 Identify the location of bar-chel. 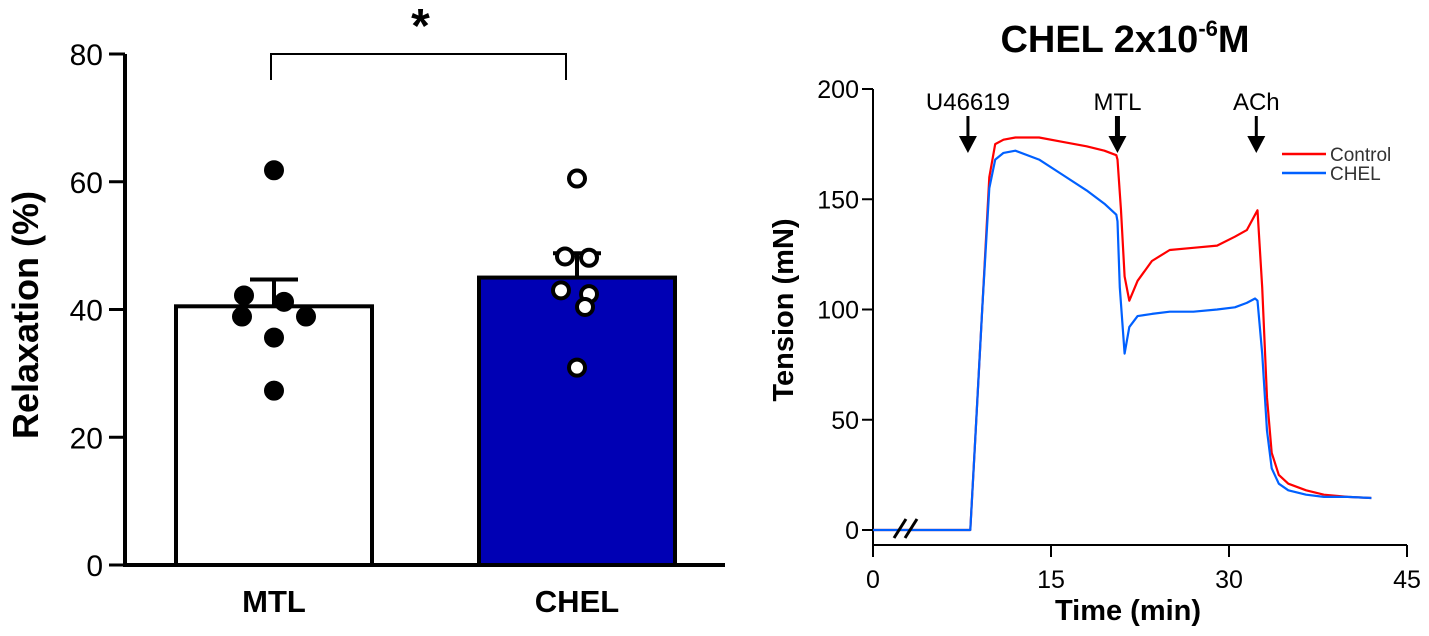
(577, 421).